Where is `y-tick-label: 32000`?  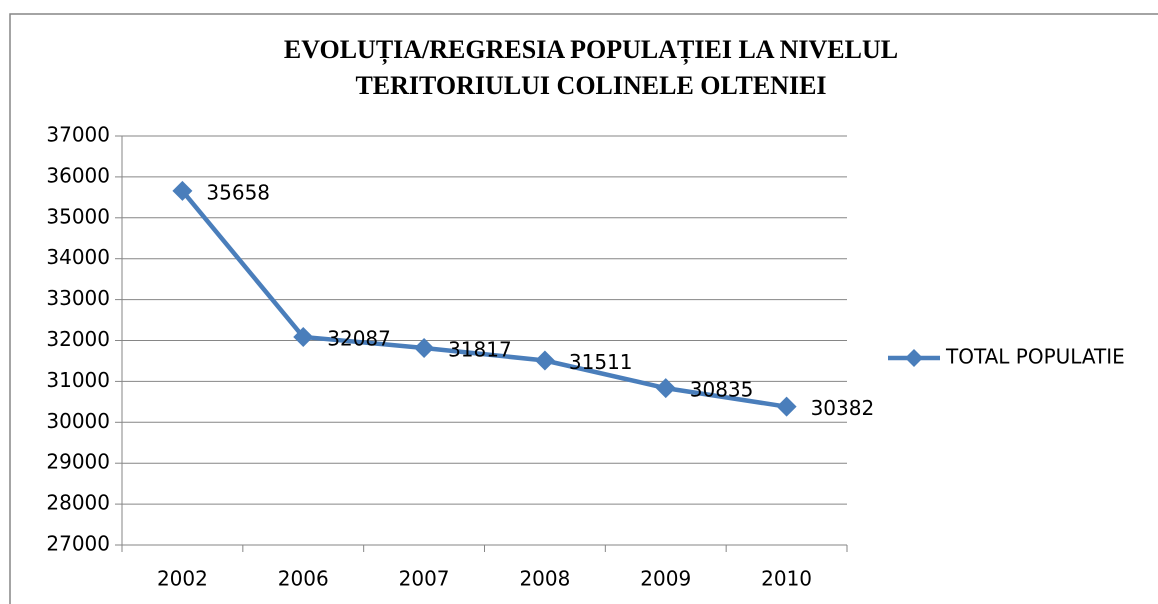 y-tick-label: 32000 is located at coordinates (78, 339).